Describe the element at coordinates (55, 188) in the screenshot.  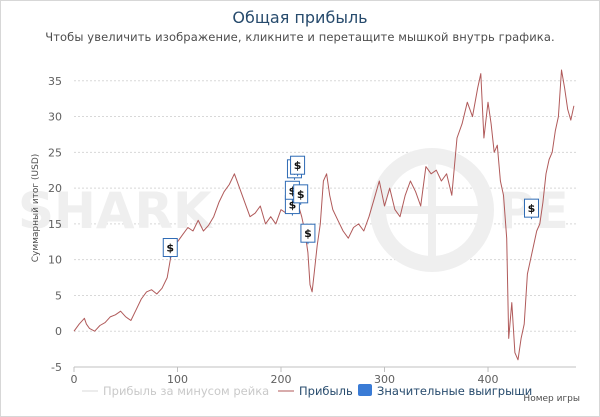
I see `y-tick-label: 20` at that location.